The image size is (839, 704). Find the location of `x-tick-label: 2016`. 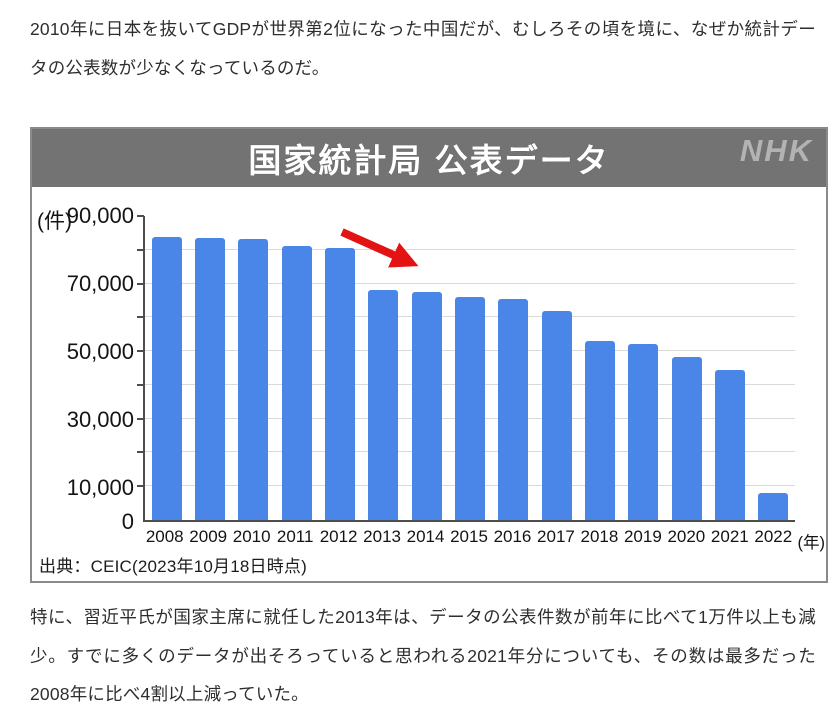

x-tick-label: 2016 is located at coordinates (512, 536).